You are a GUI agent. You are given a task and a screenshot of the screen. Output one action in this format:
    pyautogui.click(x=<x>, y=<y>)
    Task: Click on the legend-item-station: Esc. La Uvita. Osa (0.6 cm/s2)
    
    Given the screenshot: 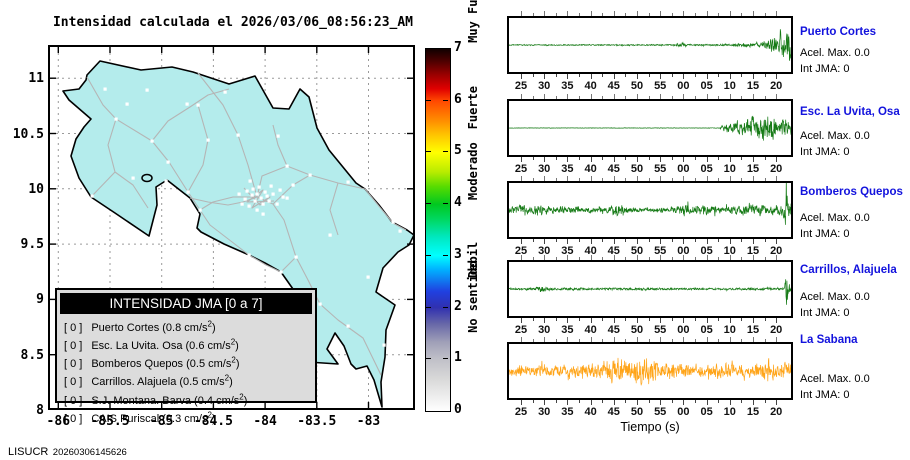 What is the action you would take?
    pyautogui.click(x=165, y=344)
    